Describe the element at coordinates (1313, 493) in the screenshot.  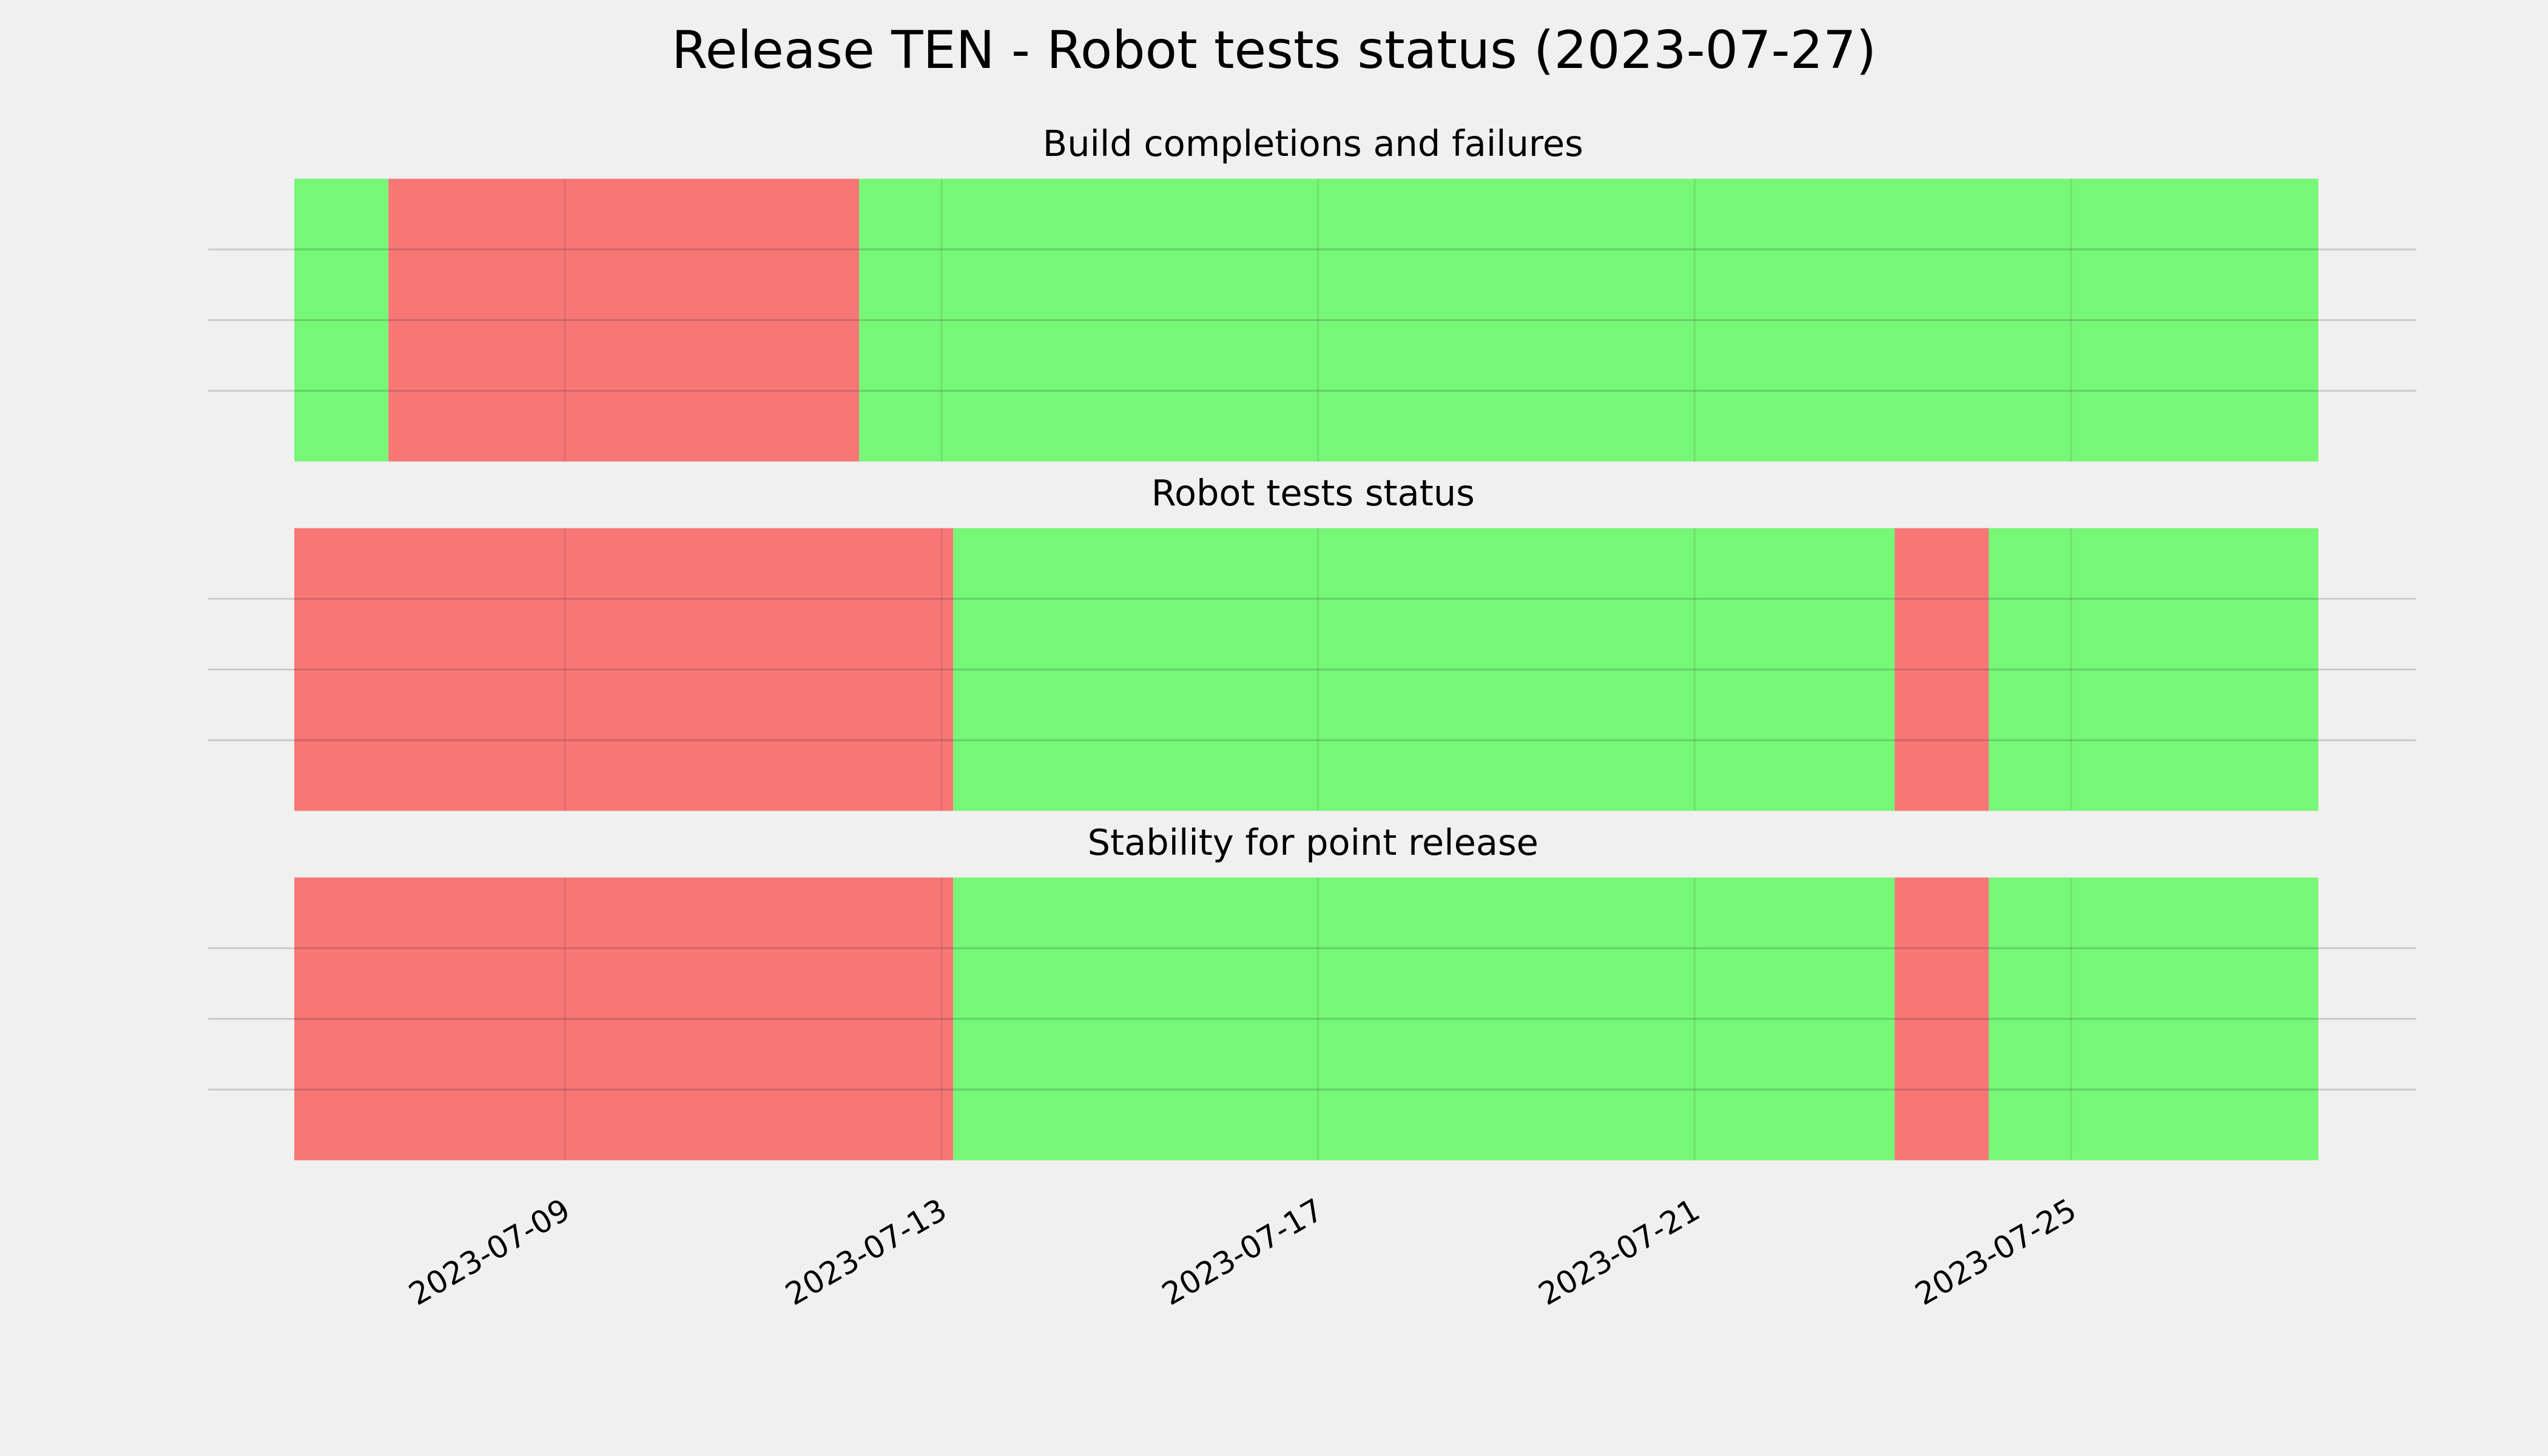
I see `panel-title: Robot tests status` at that location.